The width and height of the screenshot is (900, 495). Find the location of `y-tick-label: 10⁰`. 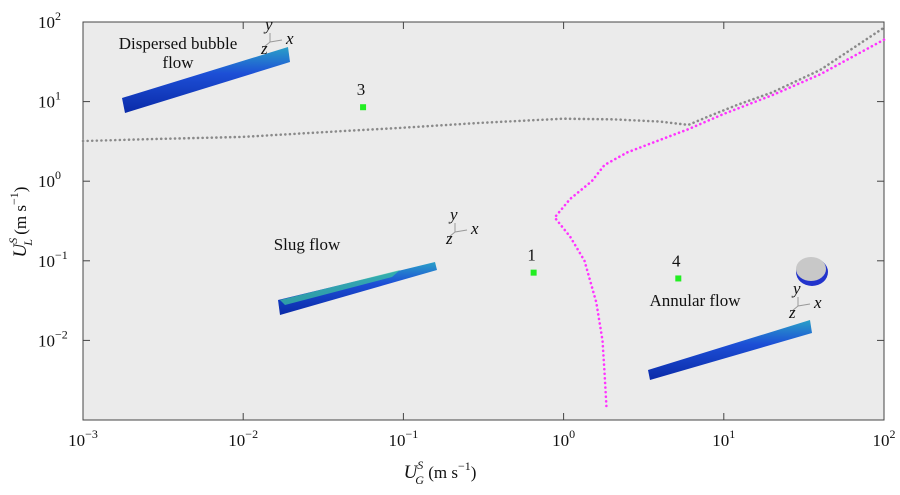

y-tick-label: 10⁰ is located at coordinates (49, 179).